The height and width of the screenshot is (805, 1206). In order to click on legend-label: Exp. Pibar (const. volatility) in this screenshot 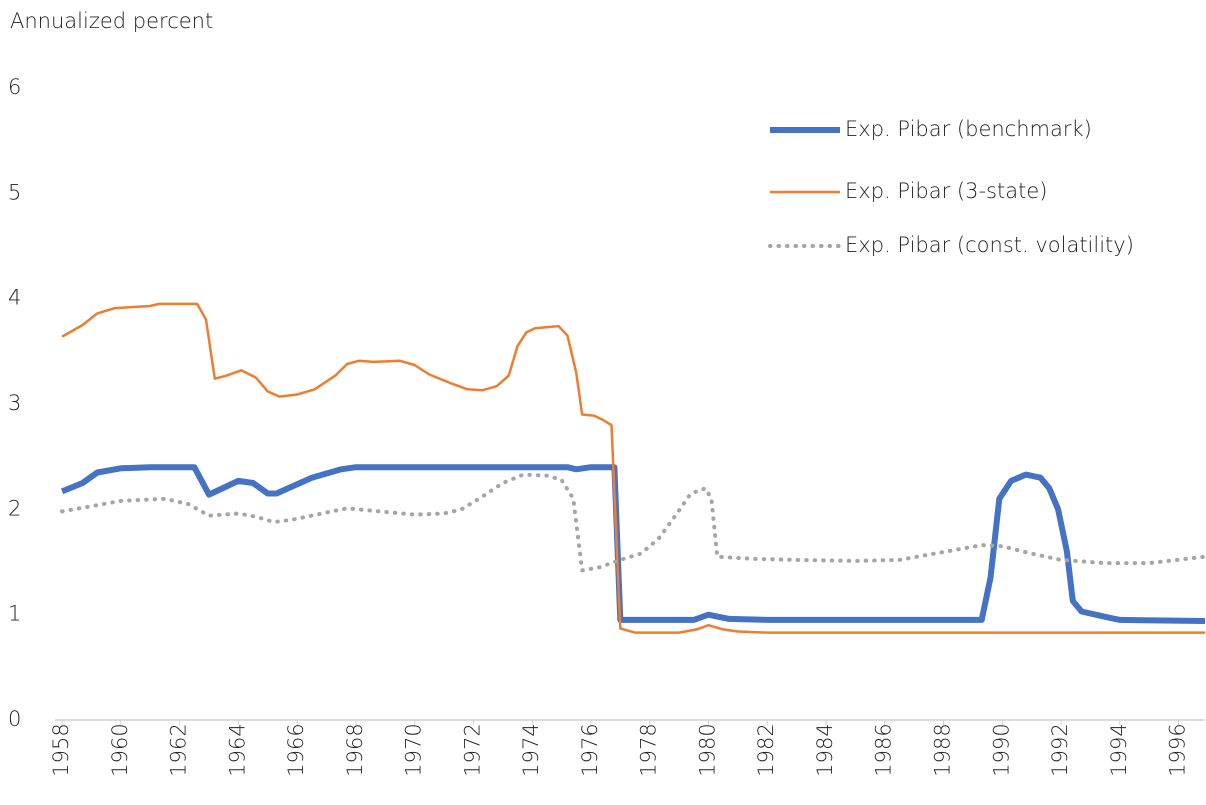, I will do `click(989, 245)`.